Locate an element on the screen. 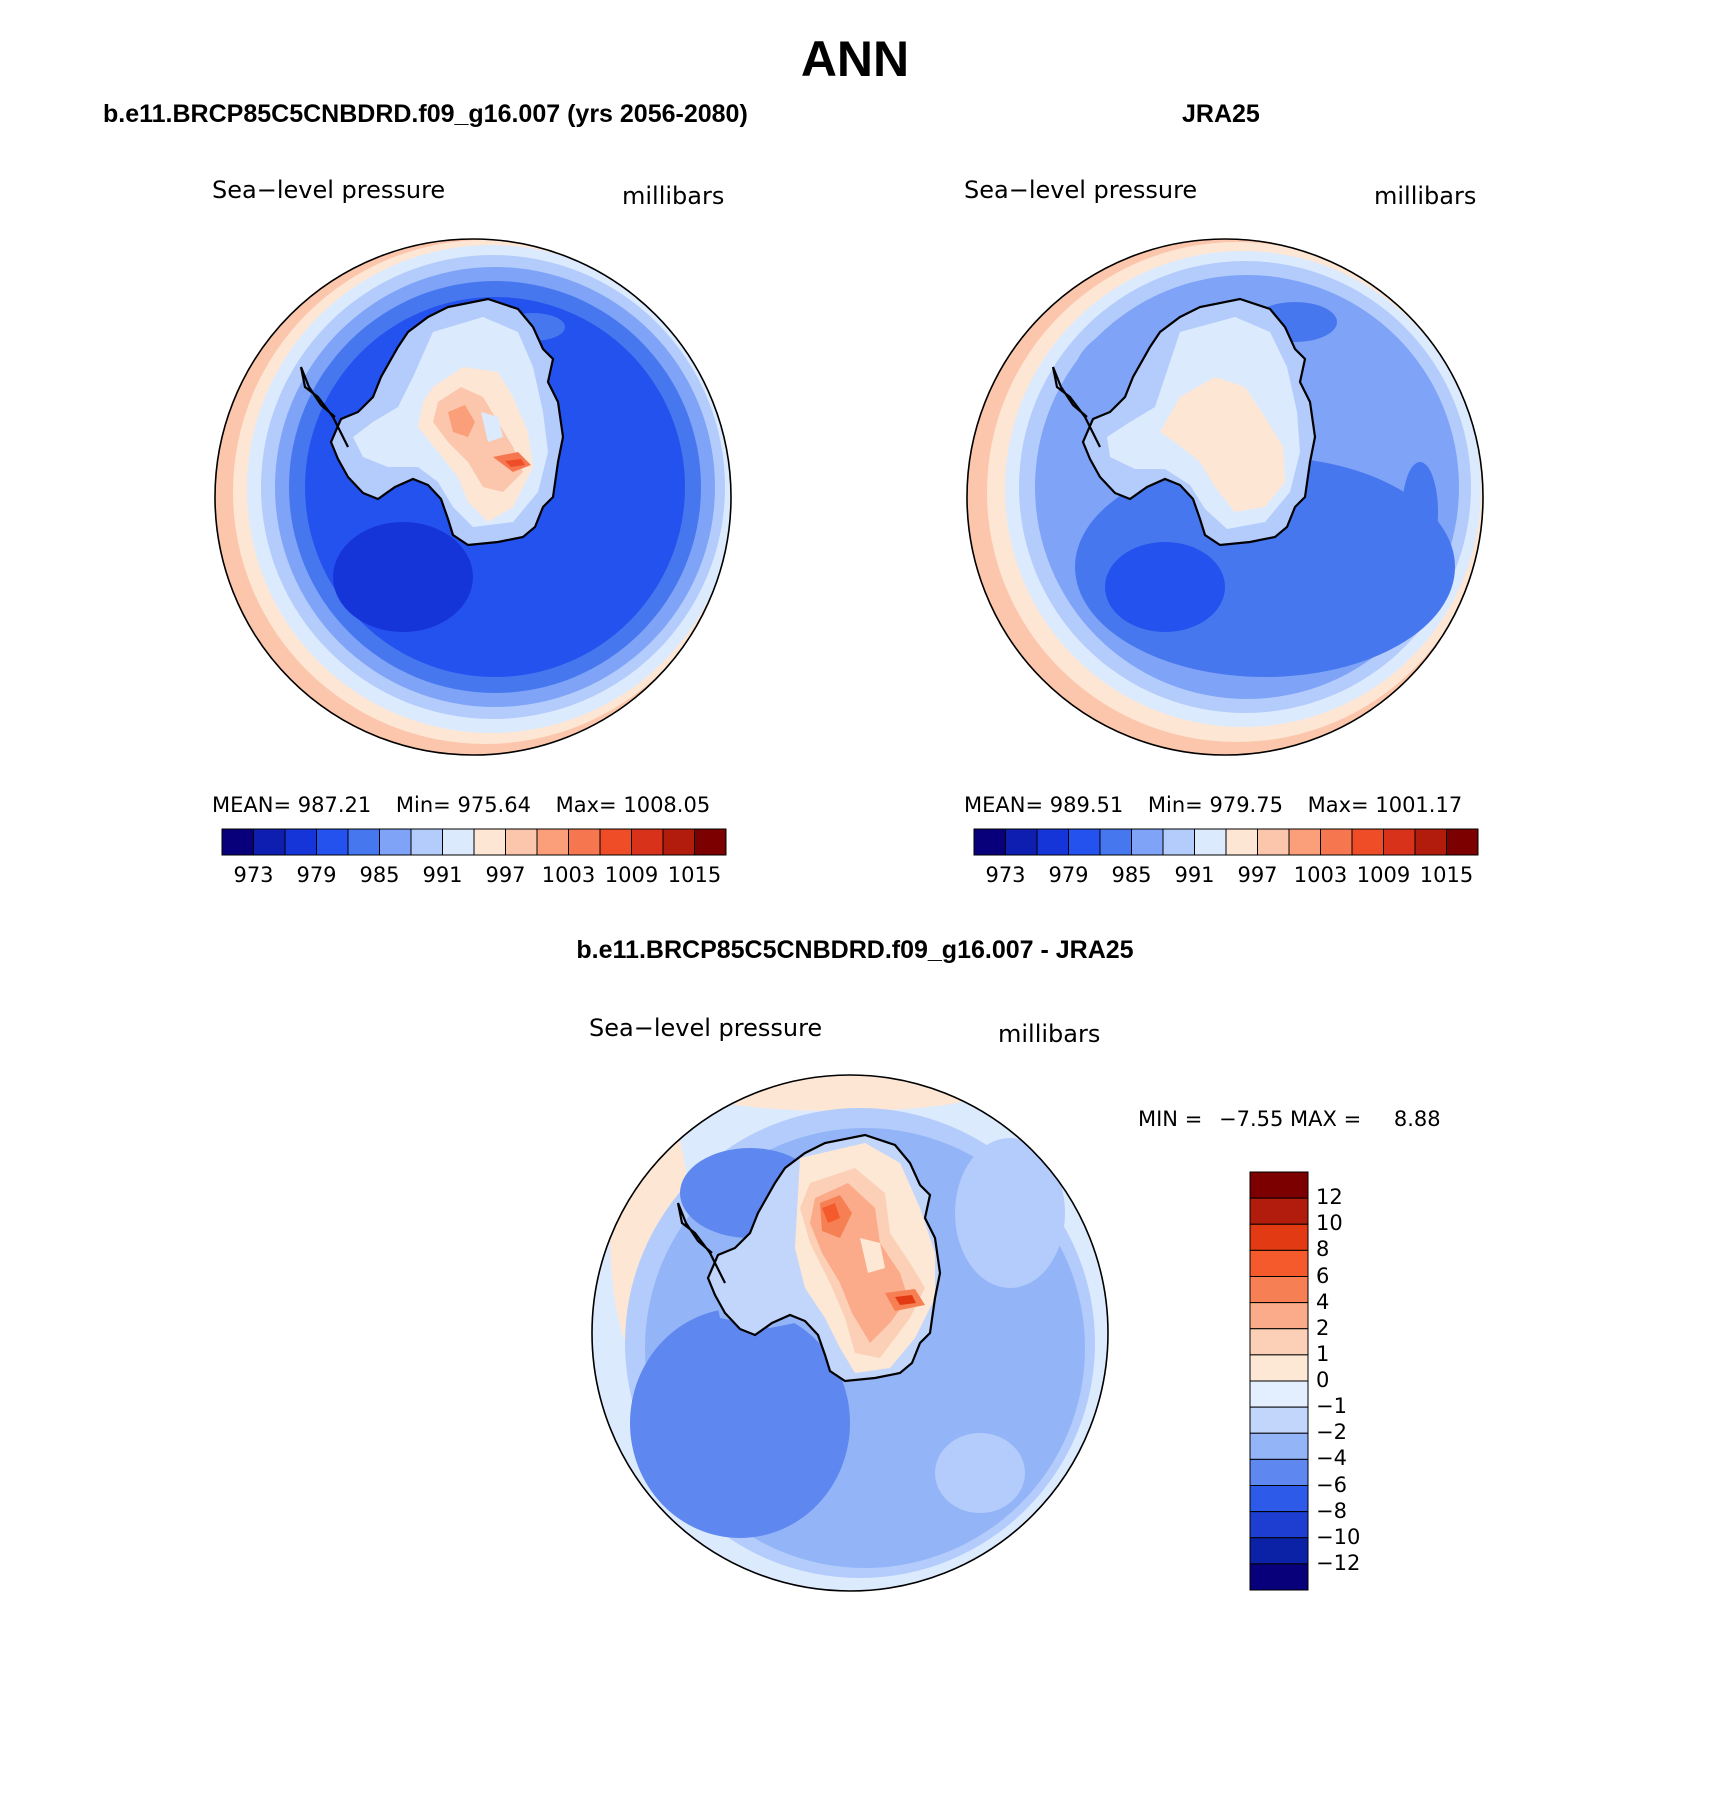 The width and height of the screenshot is (1710, 1803). min-label: MIN = is located at coordinates (1170, 1119).